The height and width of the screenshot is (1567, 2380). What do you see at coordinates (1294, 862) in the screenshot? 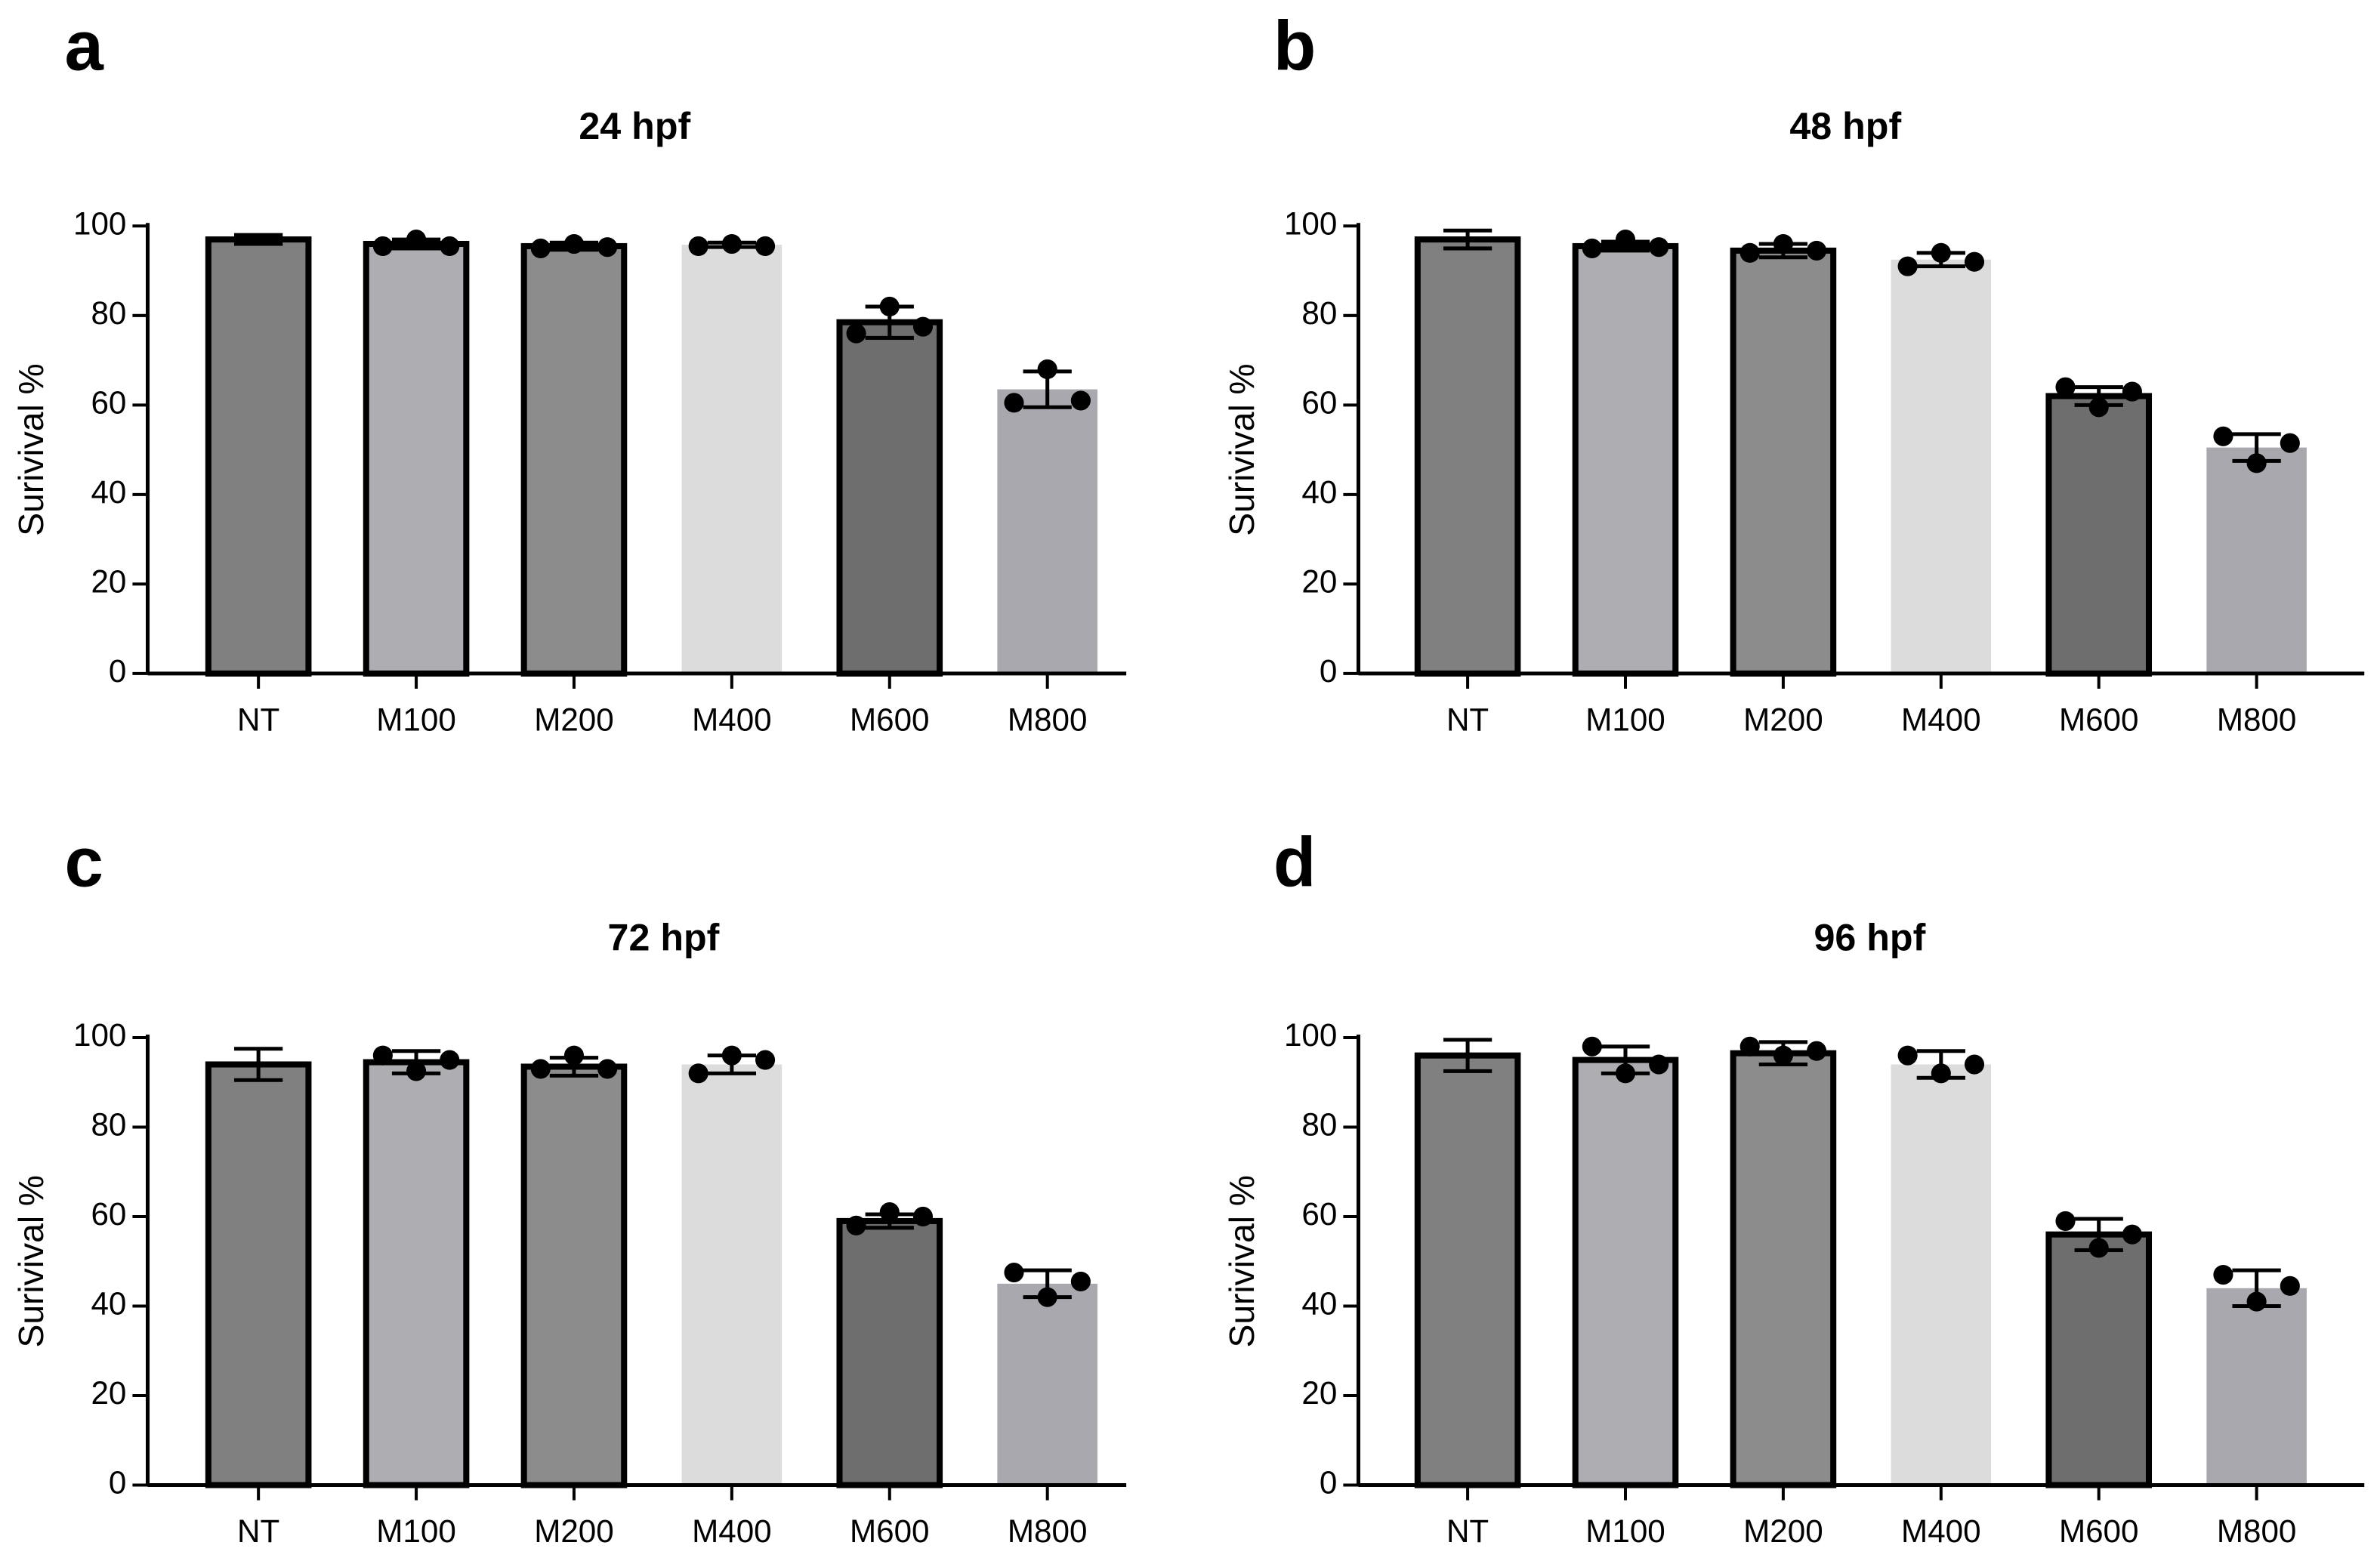
I see `panel-letter: d` at bounding box center [1294, 862].